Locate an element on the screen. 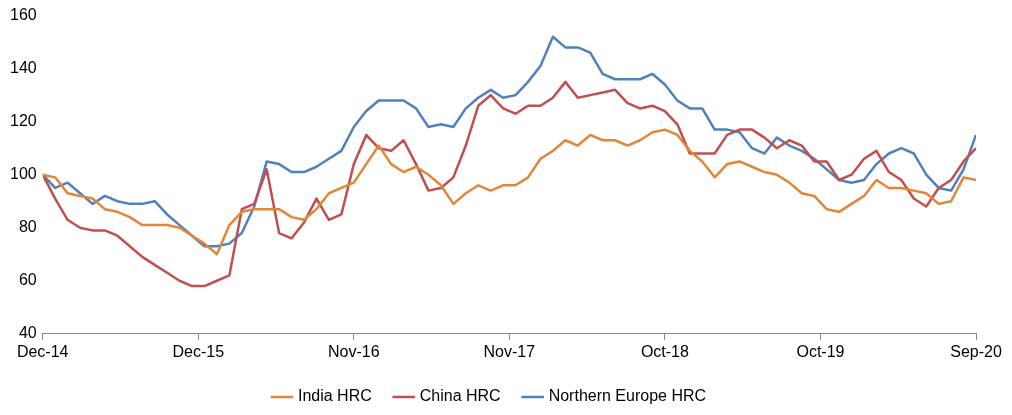 Image resolution: width=1012 pixels, height=415 pixels. x-tick-label: Nov-16 is located at coordinates (354, 351).